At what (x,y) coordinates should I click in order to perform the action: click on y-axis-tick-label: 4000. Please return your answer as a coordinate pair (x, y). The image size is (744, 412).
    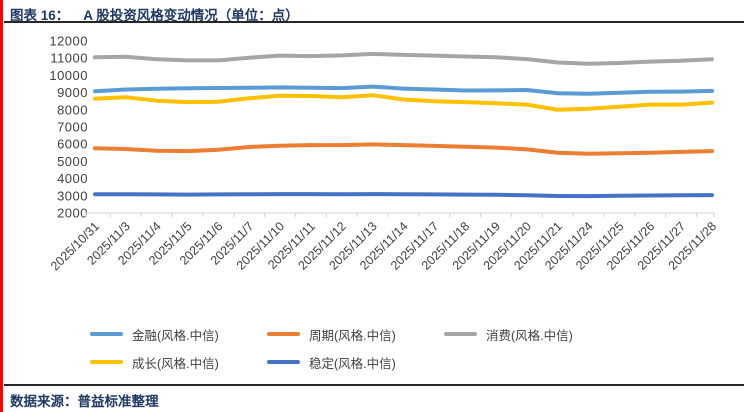
    Looking at the image, I should click on (72, 178).